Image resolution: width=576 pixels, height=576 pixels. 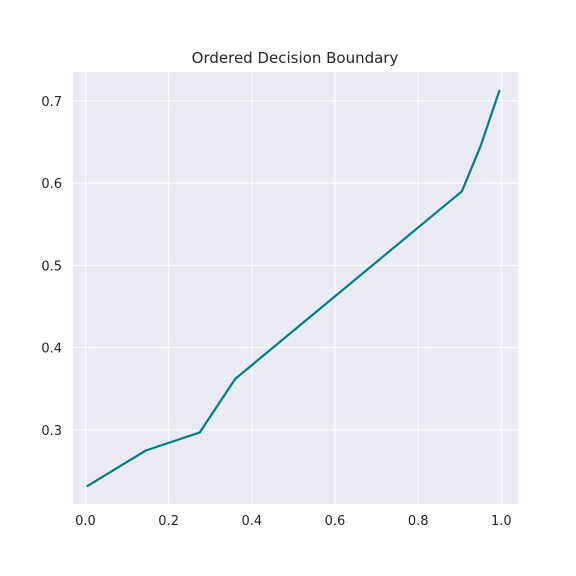 I want to click on y-tick-label: 0.7, so click(x=51, y=102).